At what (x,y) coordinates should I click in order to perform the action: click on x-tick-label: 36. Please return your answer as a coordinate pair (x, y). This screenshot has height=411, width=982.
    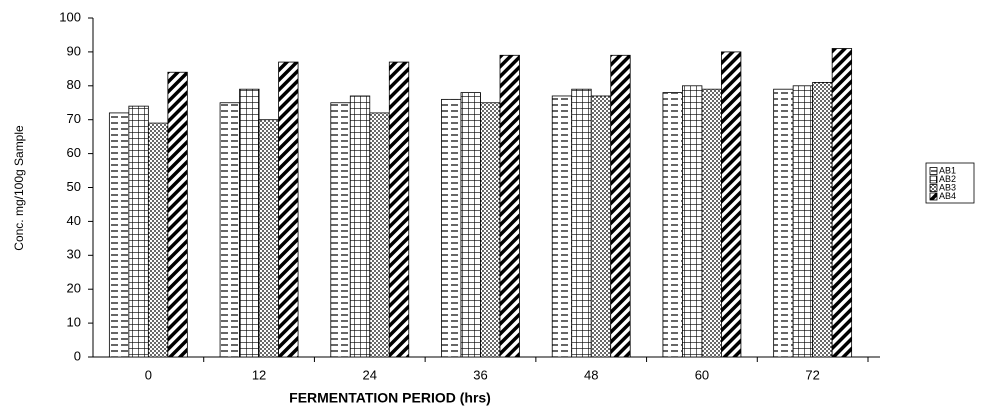
    Looking at the image, I should click on (480, 374).